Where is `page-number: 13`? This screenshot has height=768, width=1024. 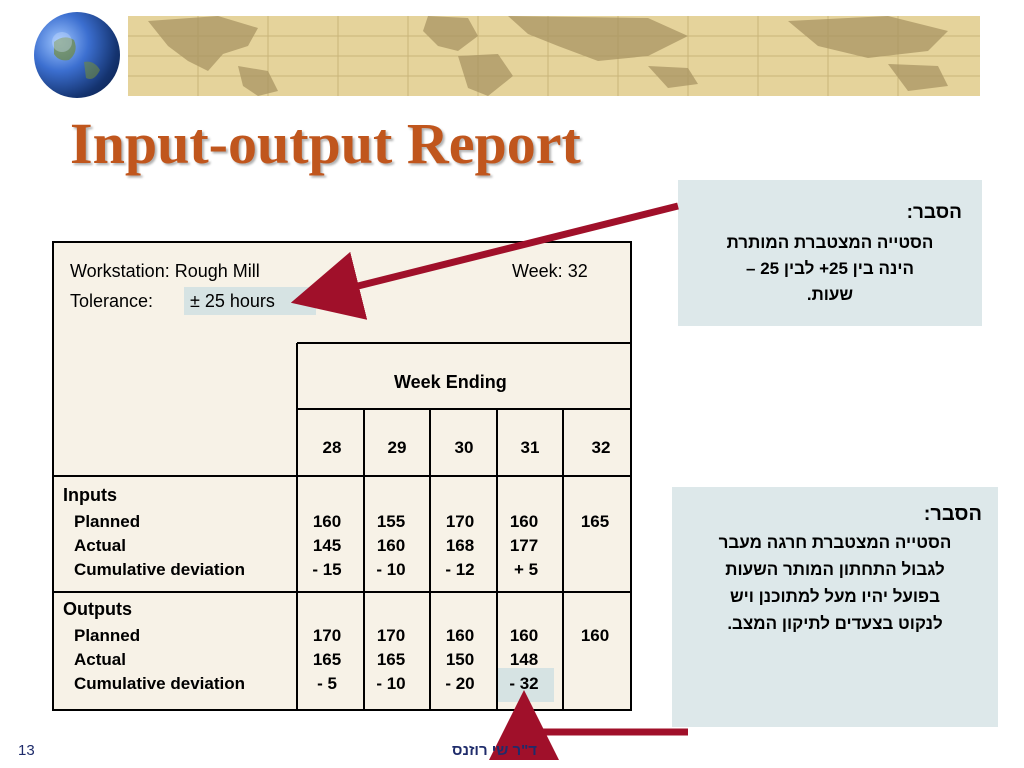 page-number: 13 is located at coordinates (26, 750).